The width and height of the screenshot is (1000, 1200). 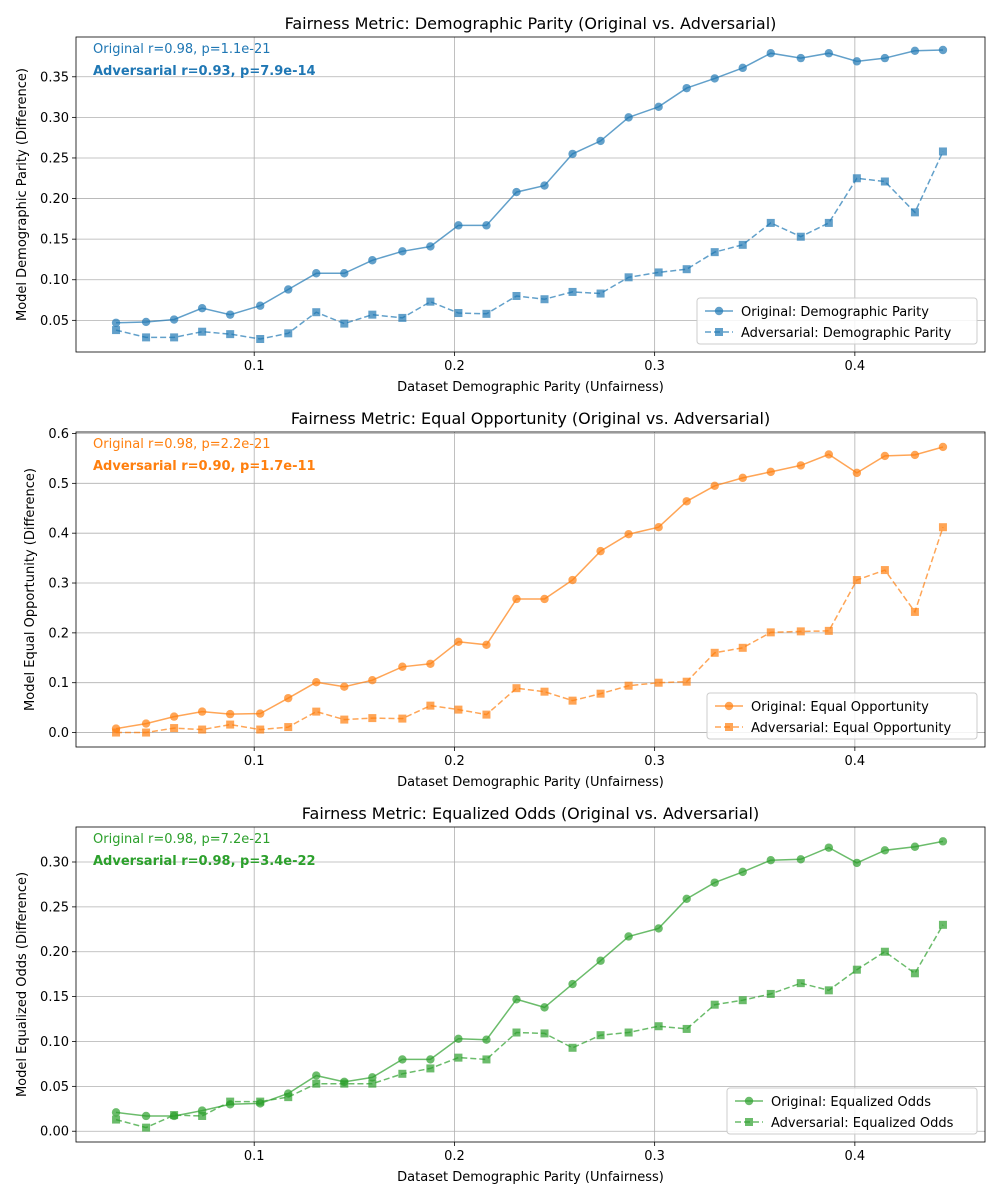 What do you see at coordinates (454, 761) in the screenshot?
I see `x-tick-label: 0.2` at bounding box center [454, 761].